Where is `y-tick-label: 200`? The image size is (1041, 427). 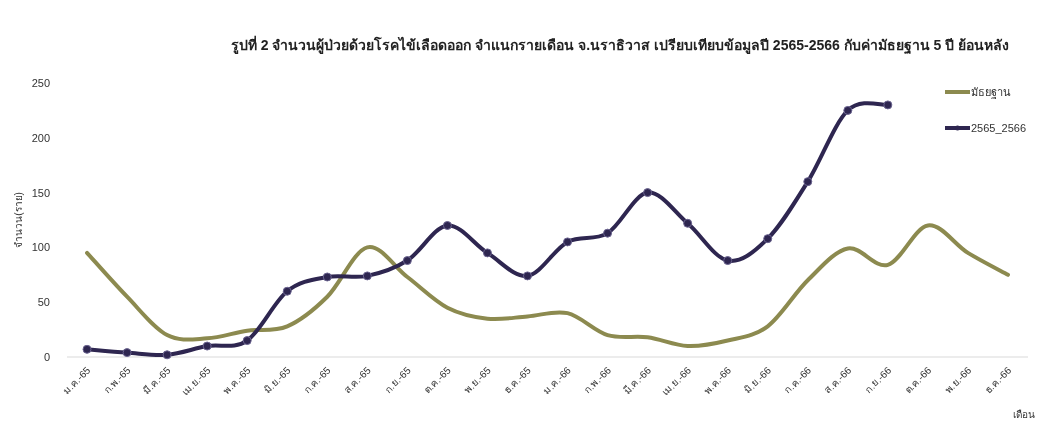 y-tick-label: 200 is located at coordinates (40, 137).